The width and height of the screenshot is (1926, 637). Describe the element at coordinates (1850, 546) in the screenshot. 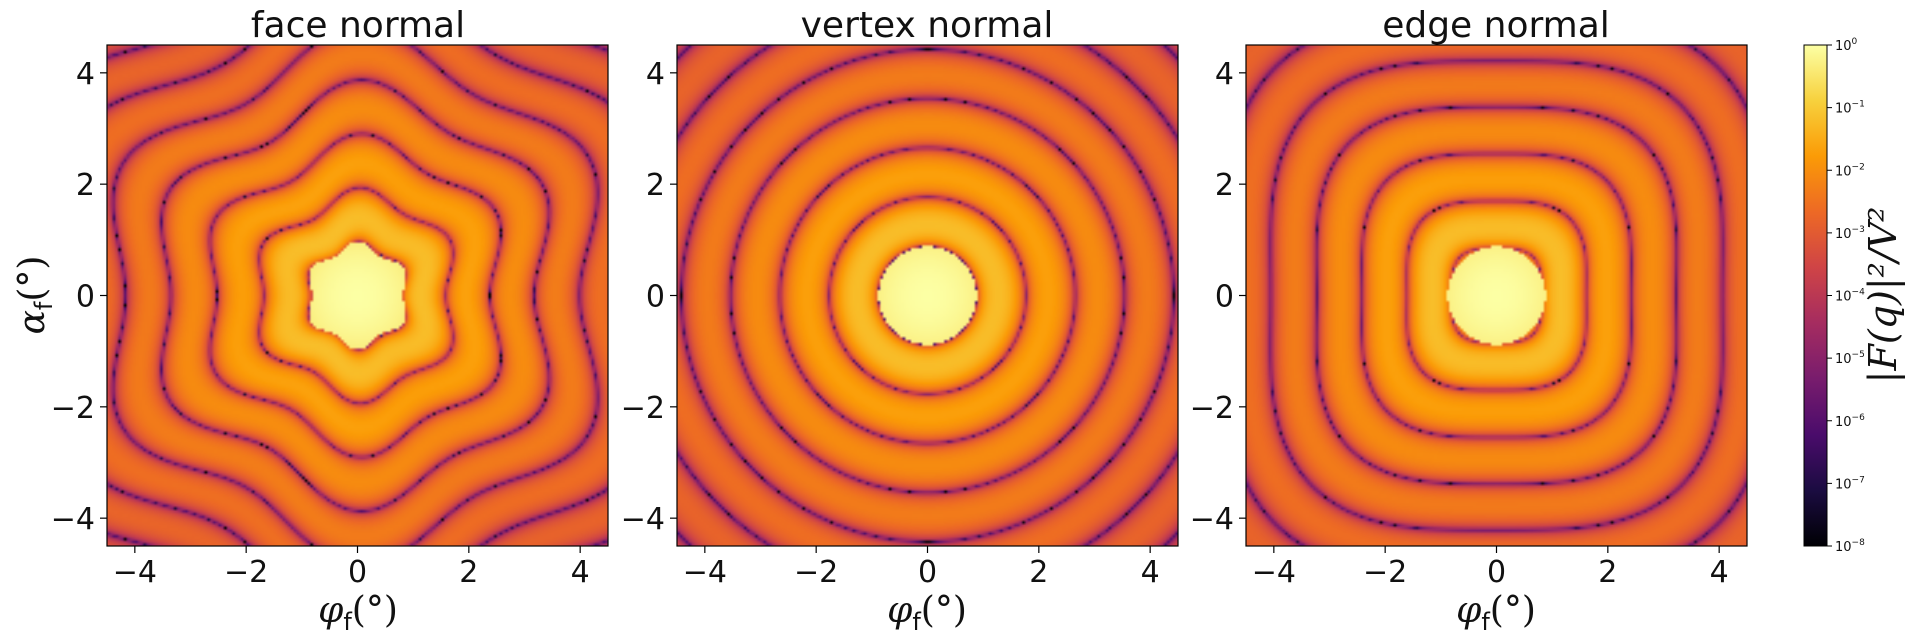

I see `colorbar-tick-label: 10⁻⁸` at that location.